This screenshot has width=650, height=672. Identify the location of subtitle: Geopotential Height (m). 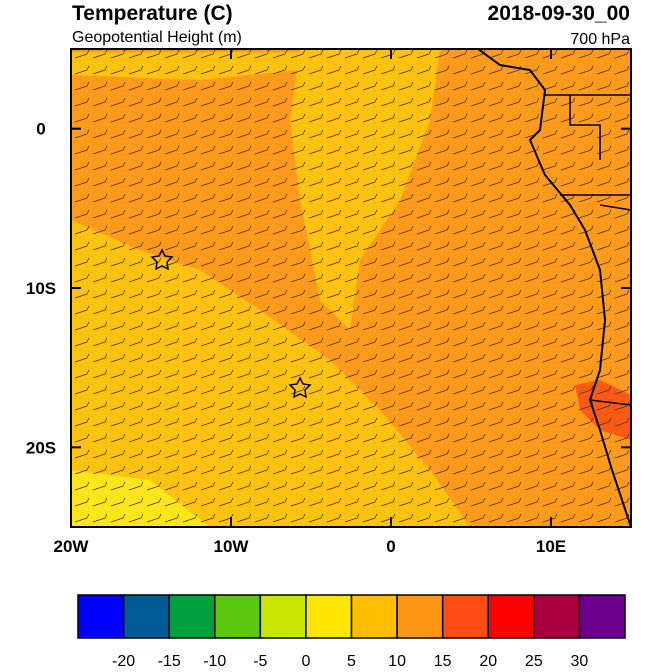
(157, 37).